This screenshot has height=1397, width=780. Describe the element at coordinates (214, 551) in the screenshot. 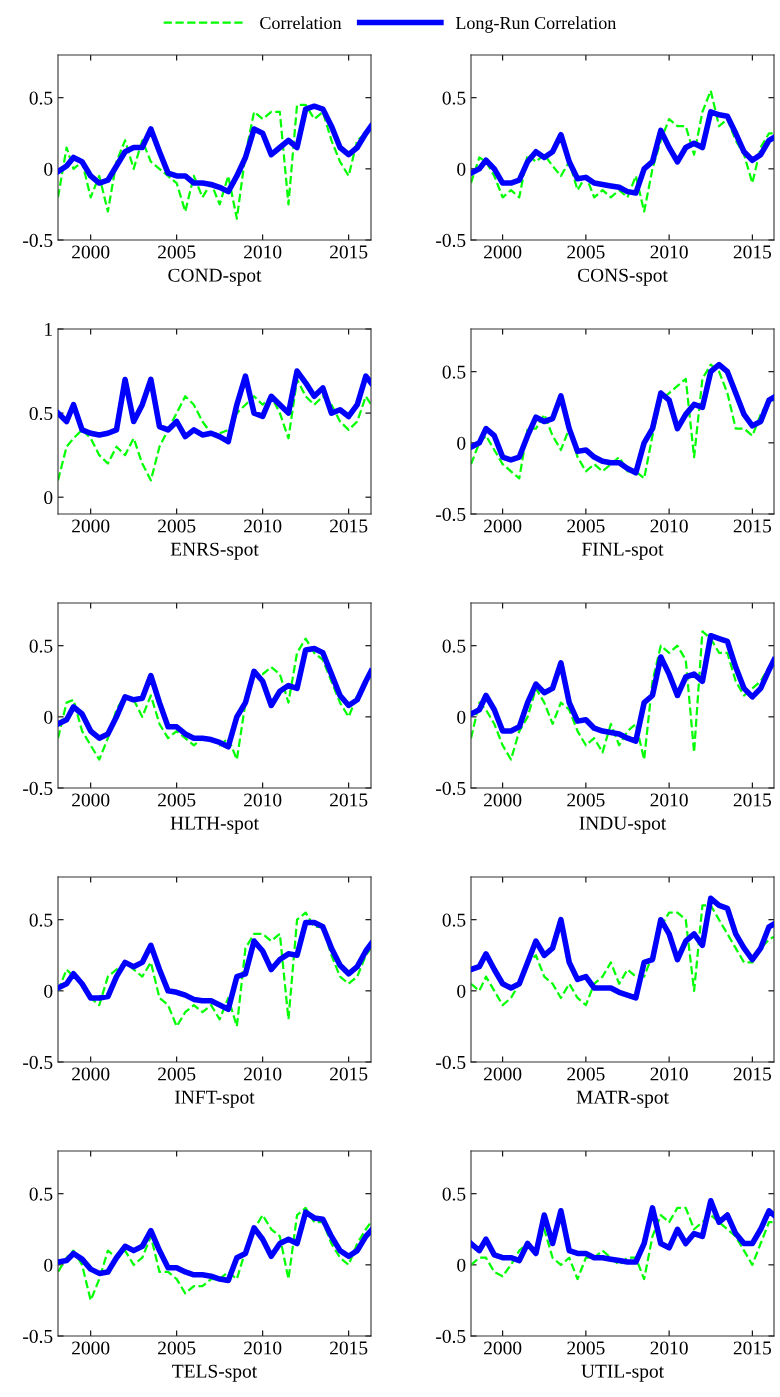

I see `x-axis-title: ENRS-spot` at that location.